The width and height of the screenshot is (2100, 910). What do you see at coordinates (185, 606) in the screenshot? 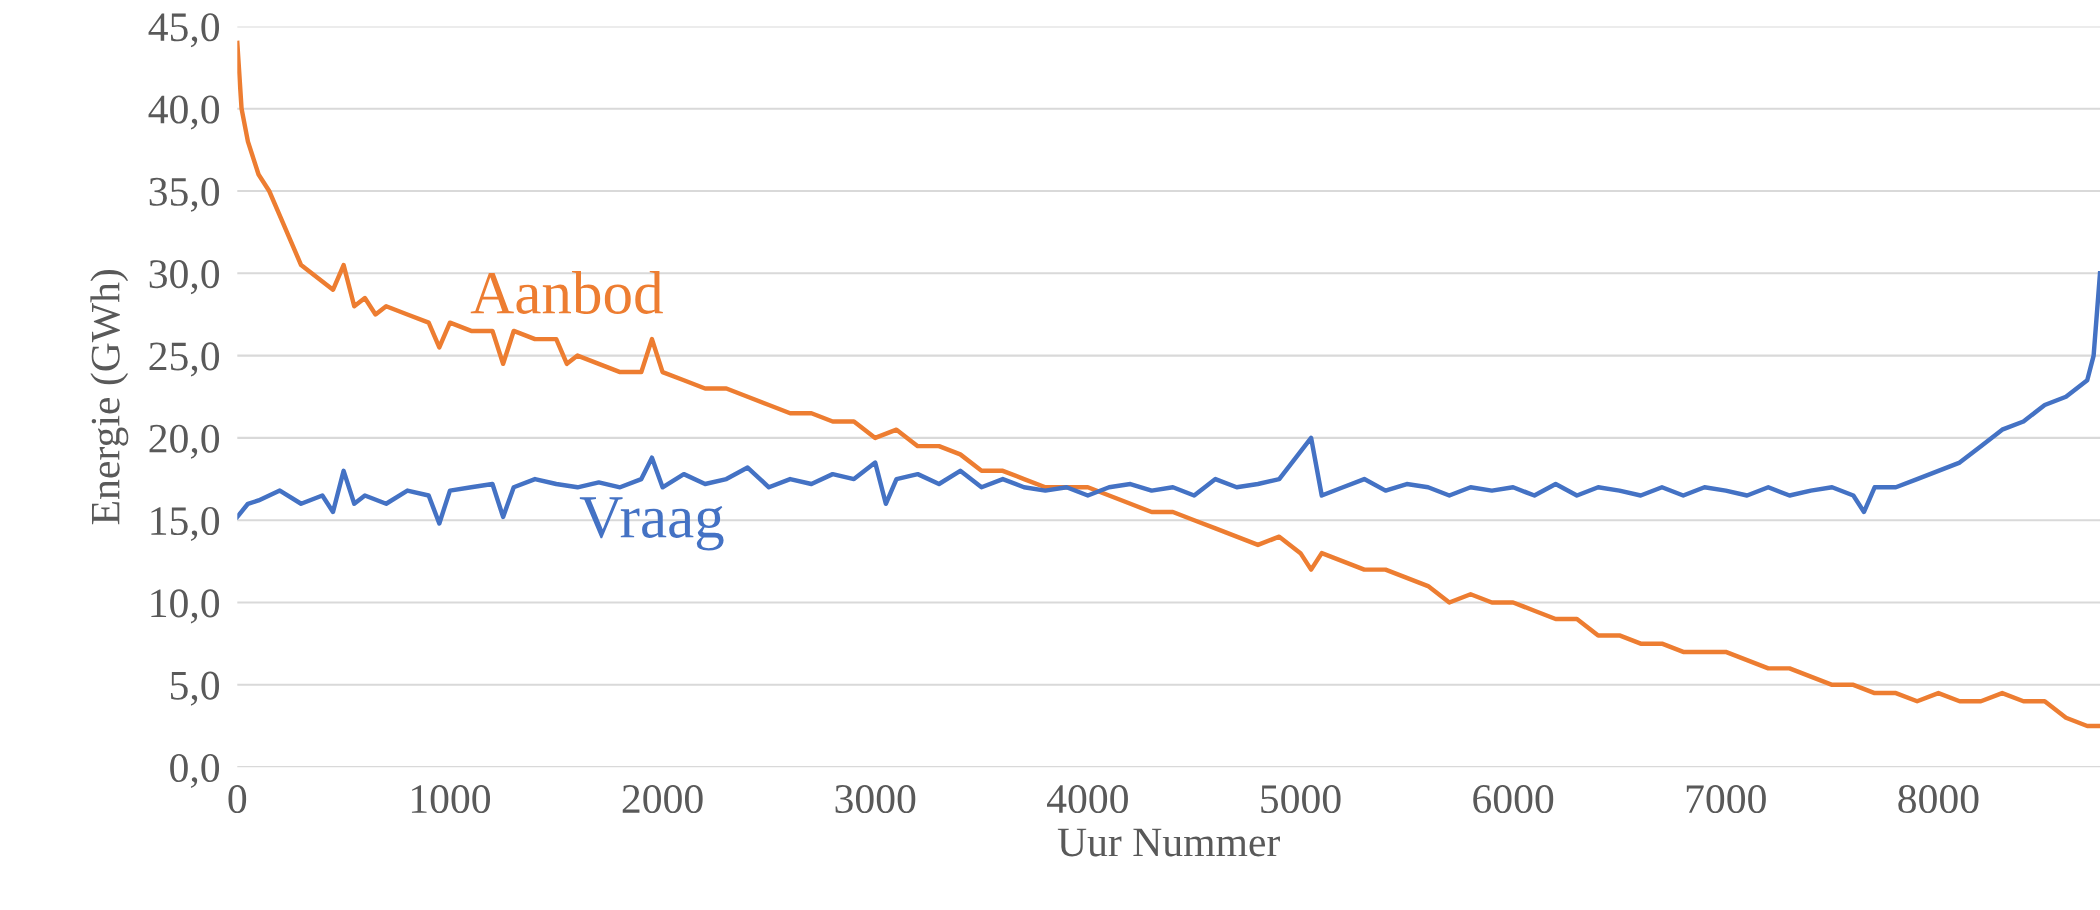
I see `y-tick-label: 10,0` at bounding box center [185, 606].